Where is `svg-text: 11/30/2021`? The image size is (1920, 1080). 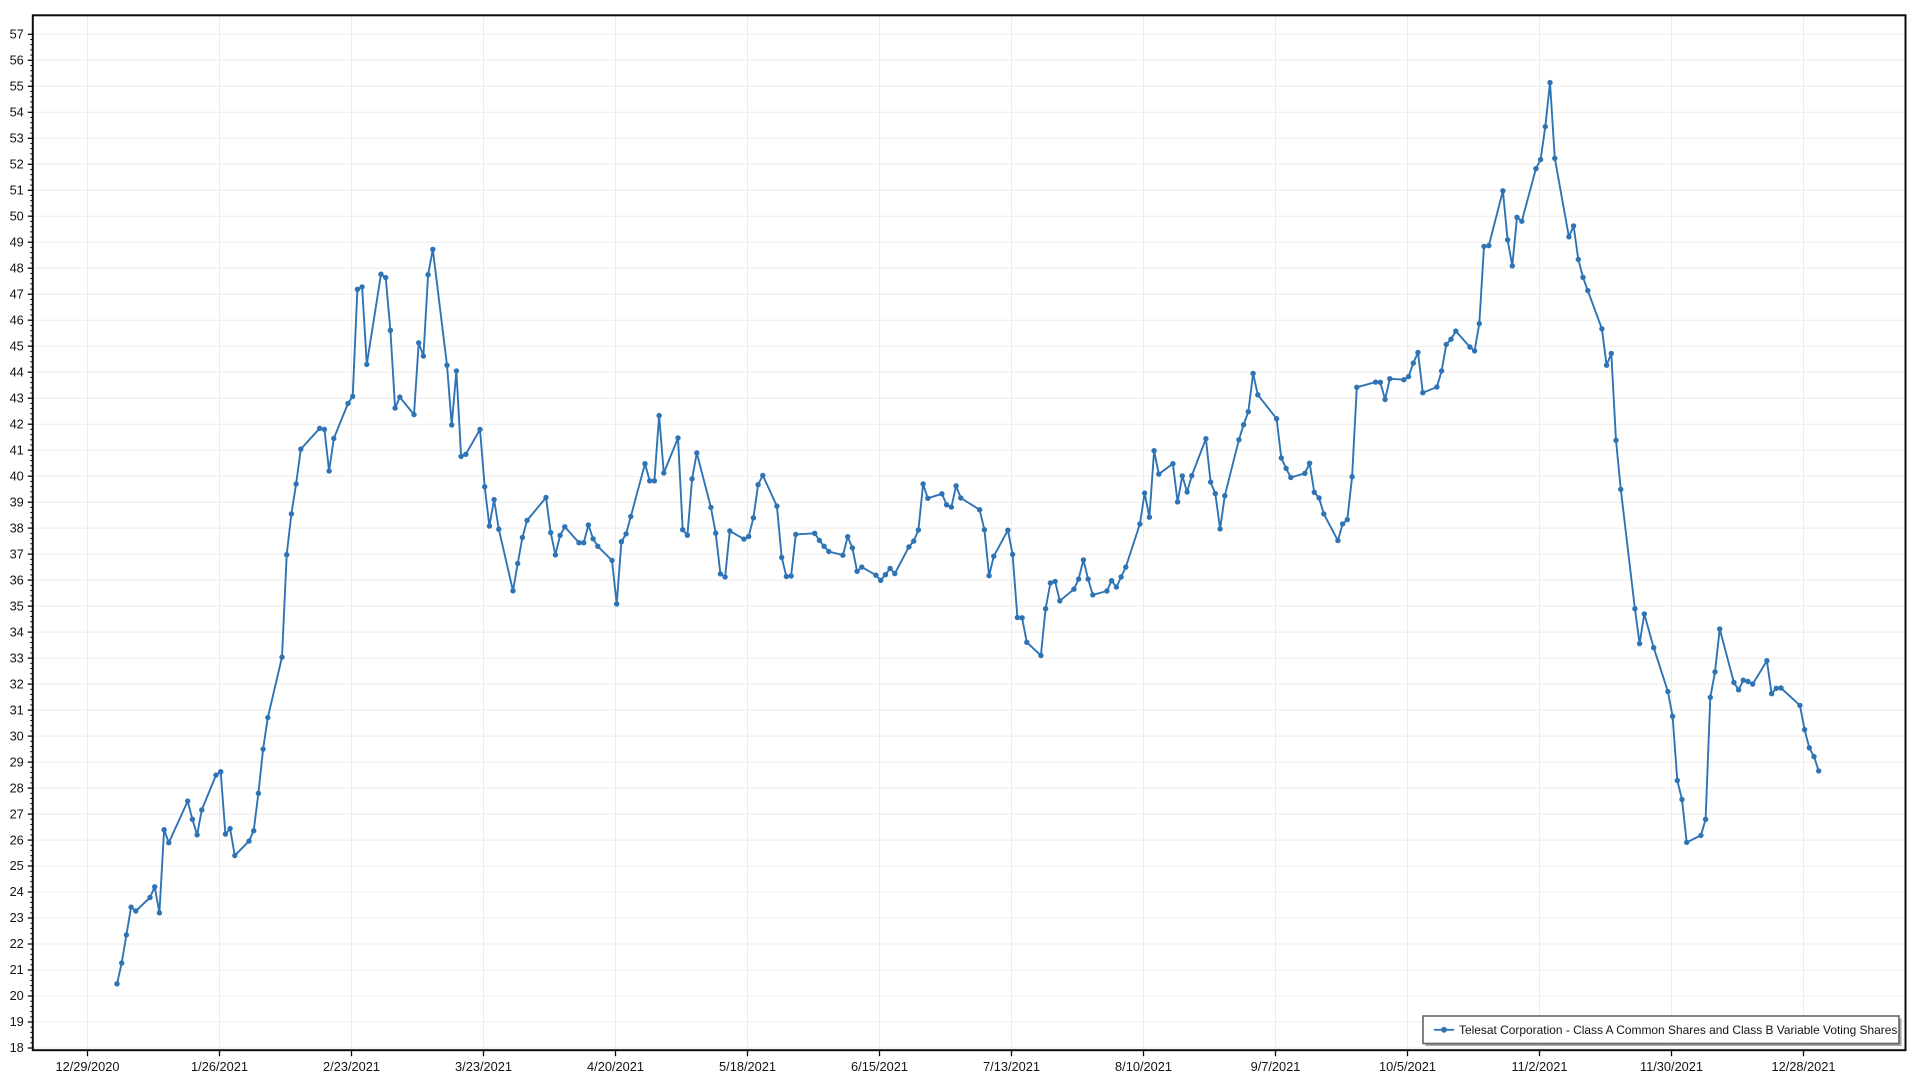 svg-text: 11/30/2021 is located at coordinates (1671, 1066).